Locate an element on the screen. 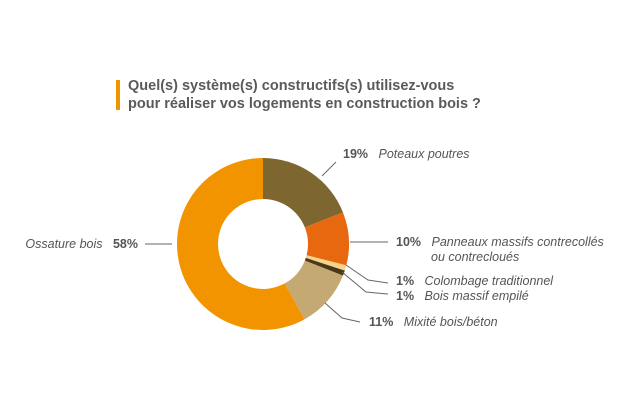 The height and width of the screenshot is (414, 620). title-accent-bar is located at coordinates (118, 95).